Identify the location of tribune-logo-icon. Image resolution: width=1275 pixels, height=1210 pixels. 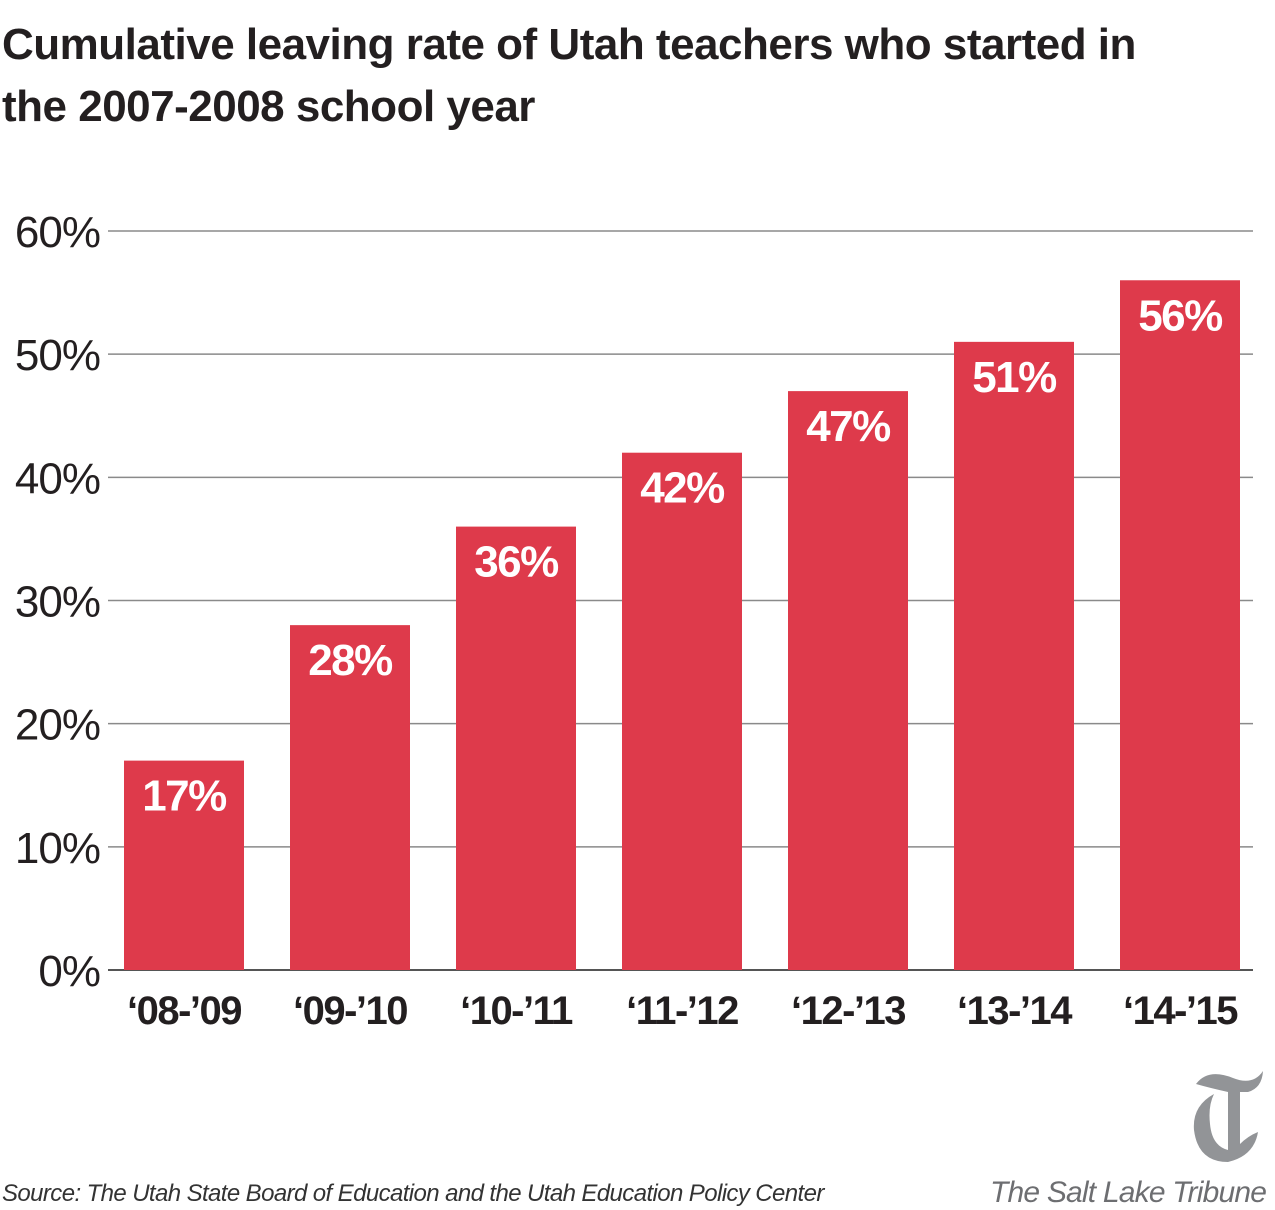
(1228, 1118).